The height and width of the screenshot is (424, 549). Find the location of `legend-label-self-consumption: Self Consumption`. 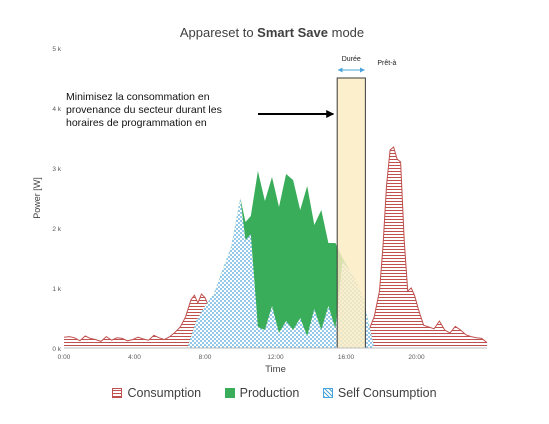

legend-label-self-consumption: Self Consumption is located at coordinates (387, 393).